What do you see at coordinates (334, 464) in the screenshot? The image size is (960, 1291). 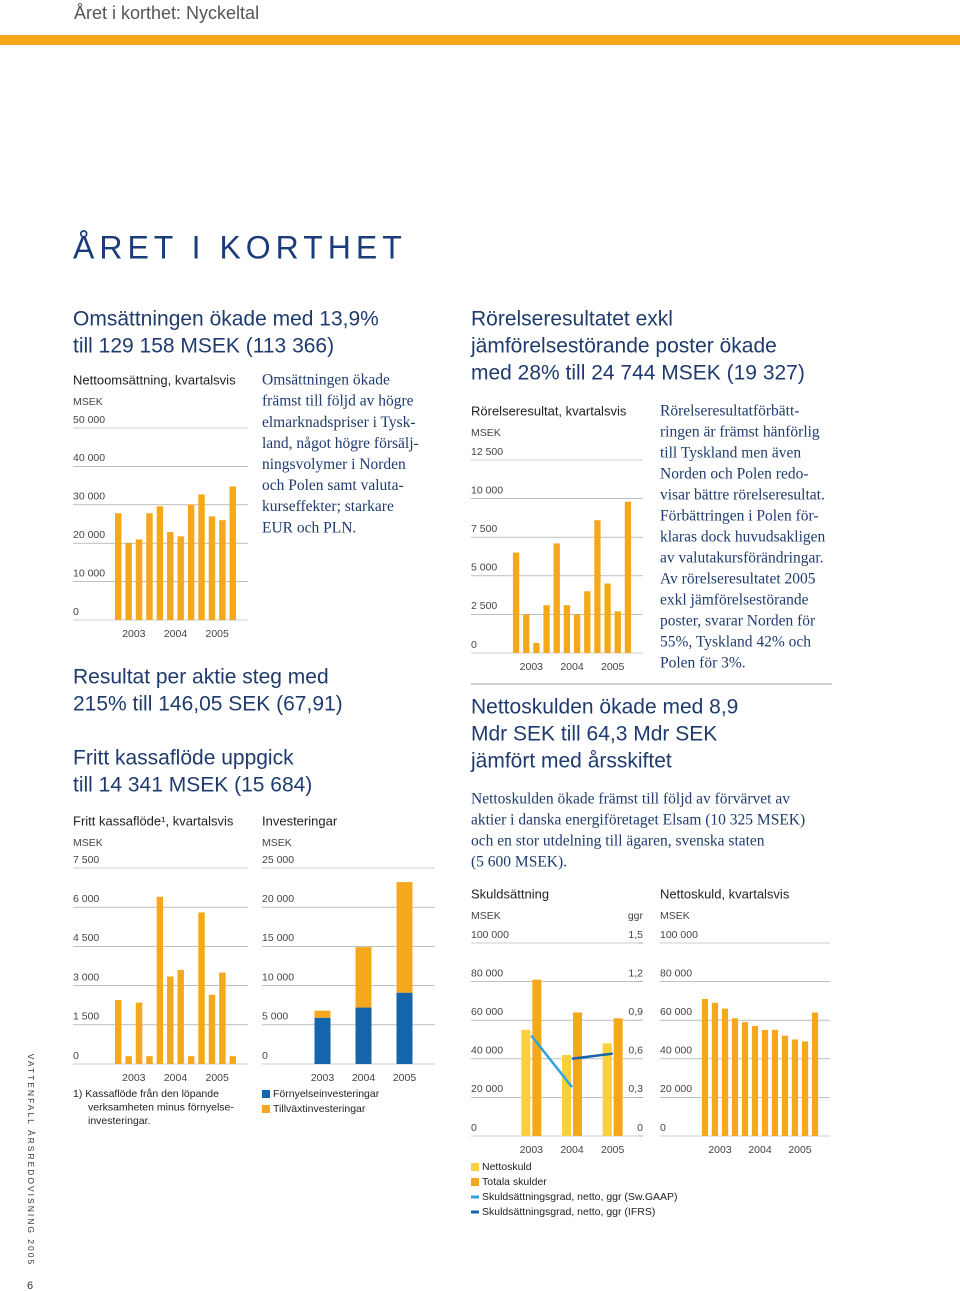 I see `body-text: ningsvolymer i Norden` at bounding box center [334, 464].